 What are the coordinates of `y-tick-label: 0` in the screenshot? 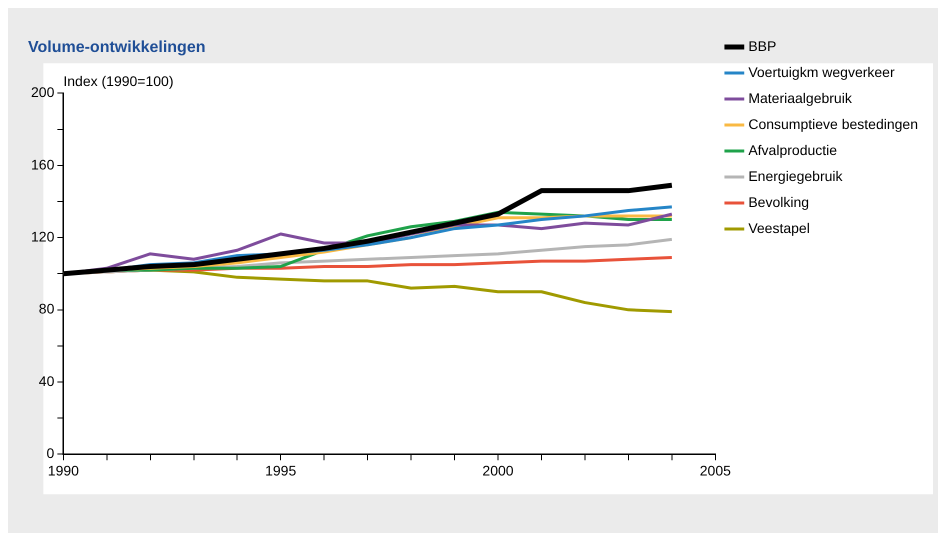 It's located at (50, 453).